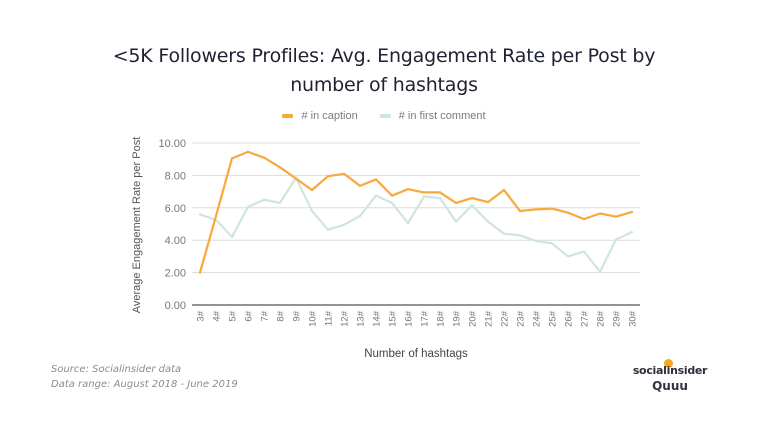 The height and width of the screenshot is (421, 768). Describe the element at coordinates (233, 315) in the screenshot. I see `x-tick-label: 5#` at that location.